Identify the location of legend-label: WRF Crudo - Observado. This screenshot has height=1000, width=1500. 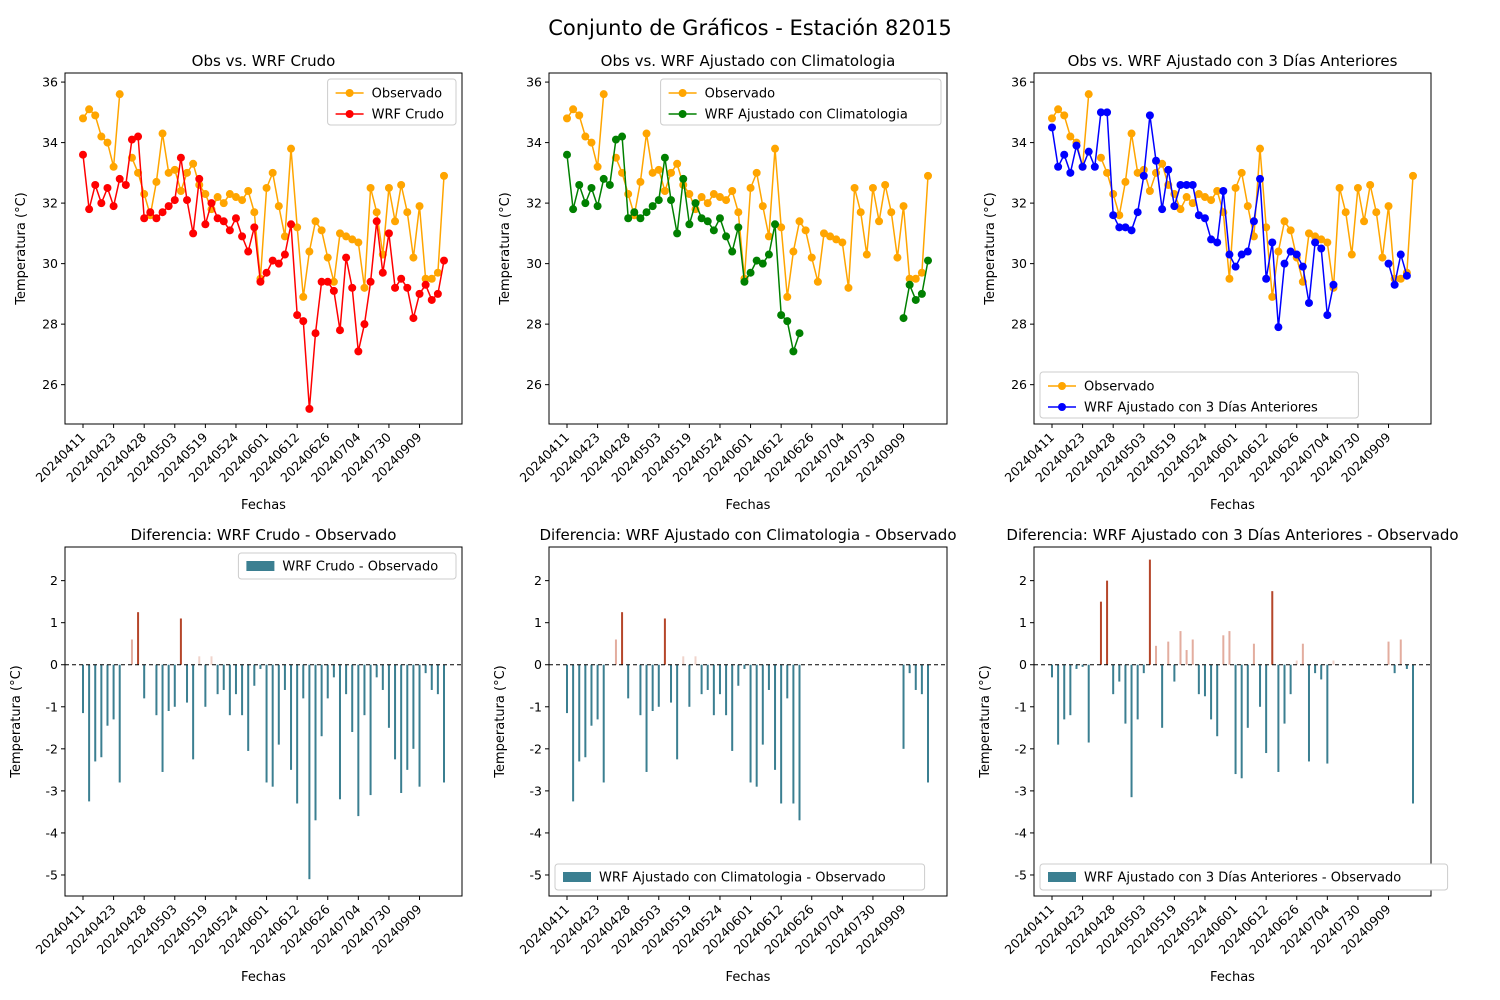
(360, 567).